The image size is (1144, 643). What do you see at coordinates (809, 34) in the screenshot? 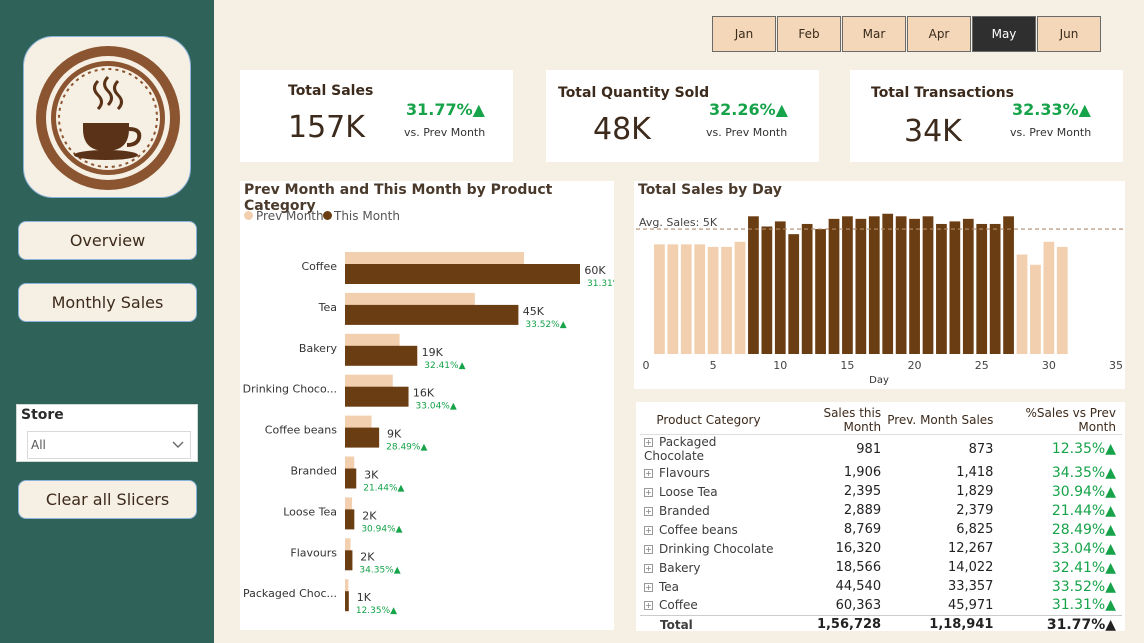
I see `month-feb: Feb` at bounding box center [809, 34].